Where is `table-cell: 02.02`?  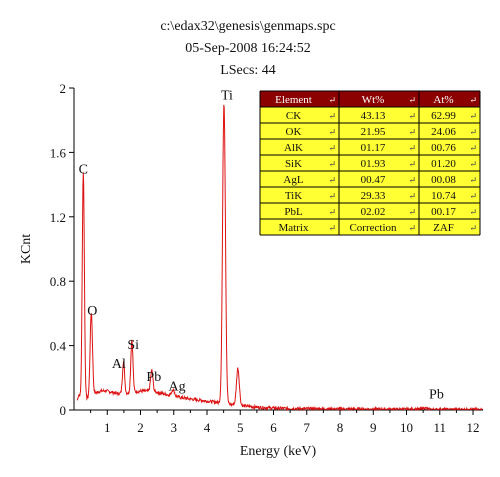
table-cell: 02.02 is located at coordinates (373, 212).